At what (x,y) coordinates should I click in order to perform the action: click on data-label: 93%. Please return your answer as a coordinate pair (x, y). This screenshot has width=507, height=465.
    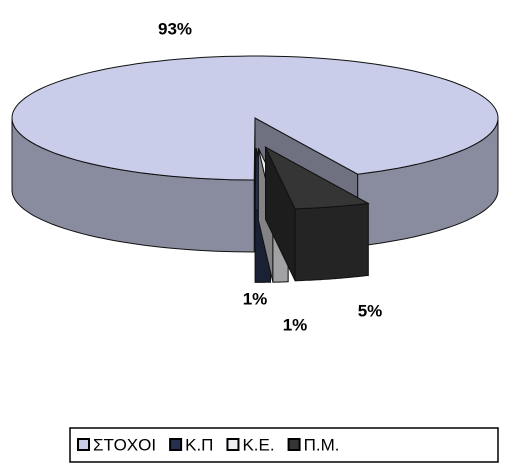
    Looking at the image, I should click on (175, 28).